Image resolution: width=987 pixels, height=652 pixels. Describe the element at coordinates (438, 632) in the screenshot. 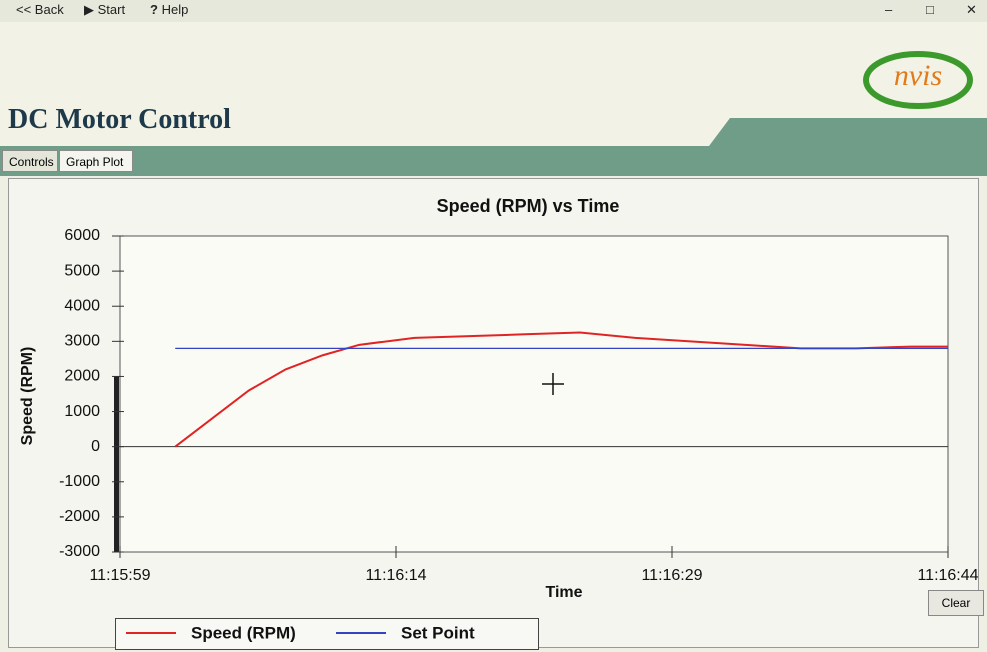

I see `legend-label: Set Point` at that location.